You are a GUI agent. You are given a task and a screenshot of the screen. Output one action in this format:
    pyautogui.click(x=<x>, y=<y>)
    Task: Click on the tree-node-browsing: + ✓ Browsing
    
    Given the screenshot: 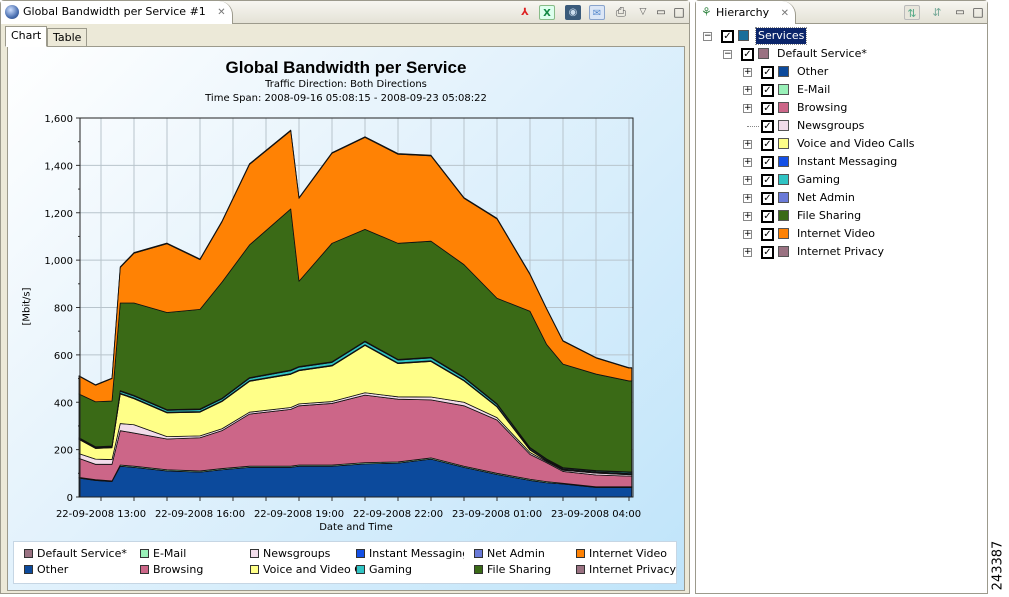 What is the action you would take?
    pyautogui.click(x=836, y=108)
    